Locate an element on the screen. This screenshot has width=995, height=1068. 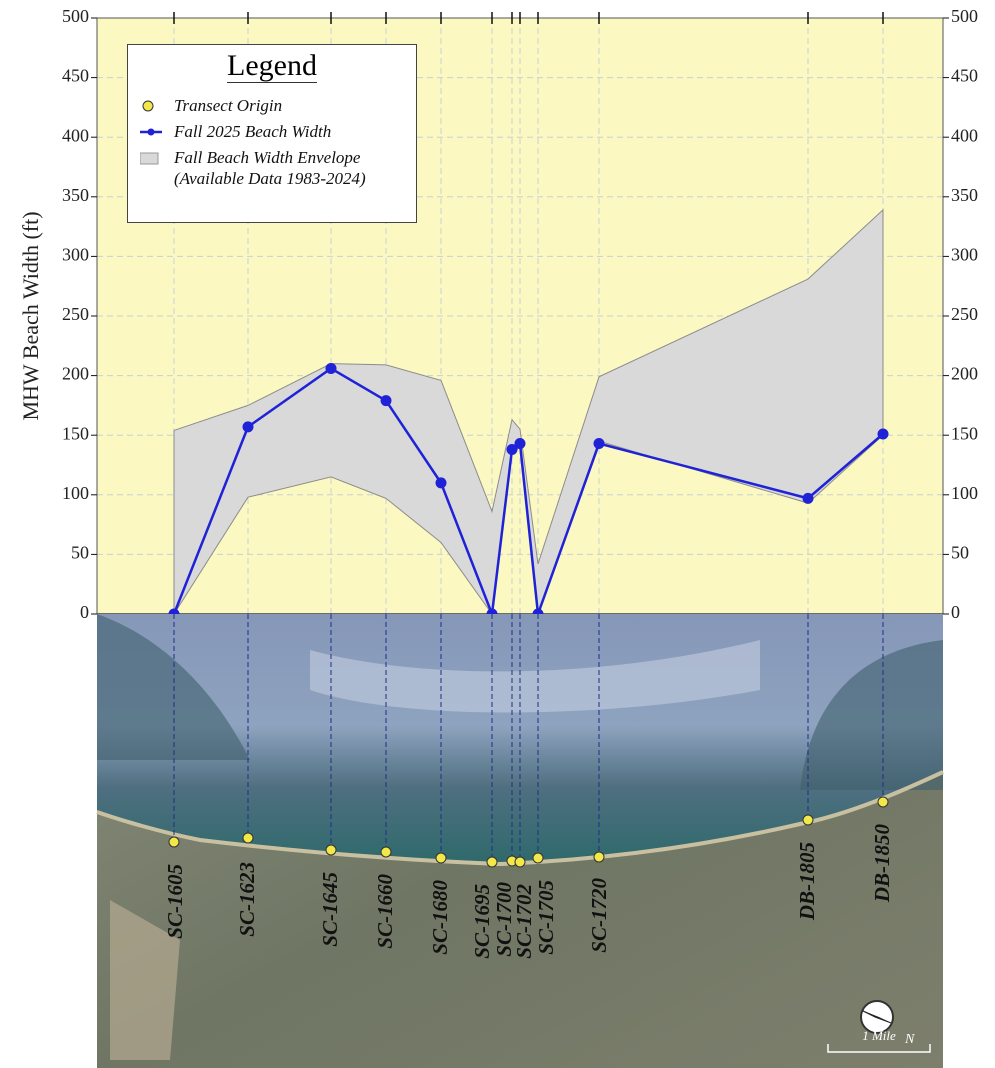
legend-entry: Fall 2025 Beach Width is located at coordinates (275, 131).